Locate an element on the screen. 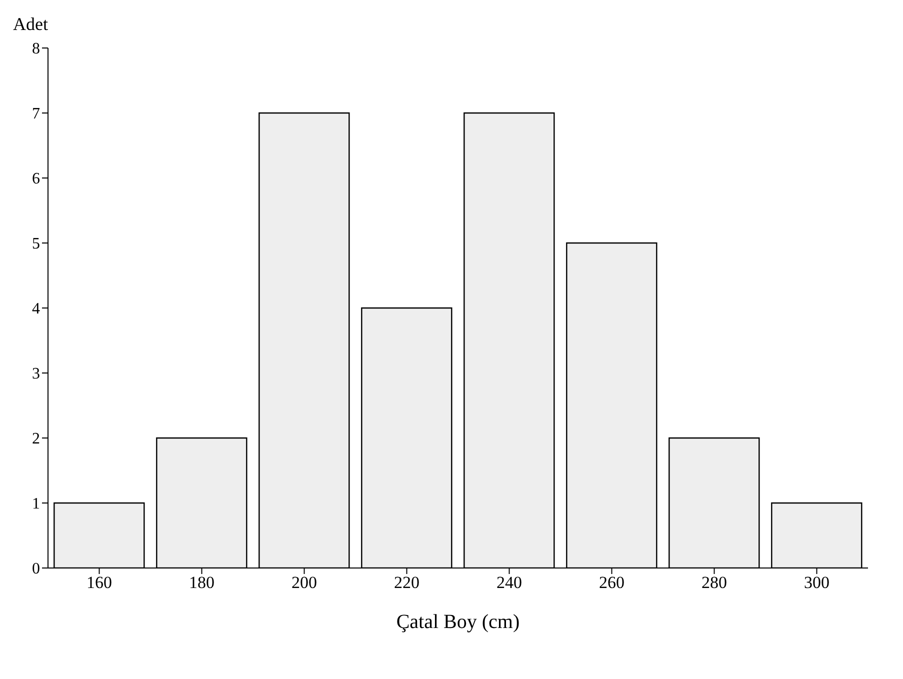  x-tick-label: 200 is located at coordinates (304, 582).